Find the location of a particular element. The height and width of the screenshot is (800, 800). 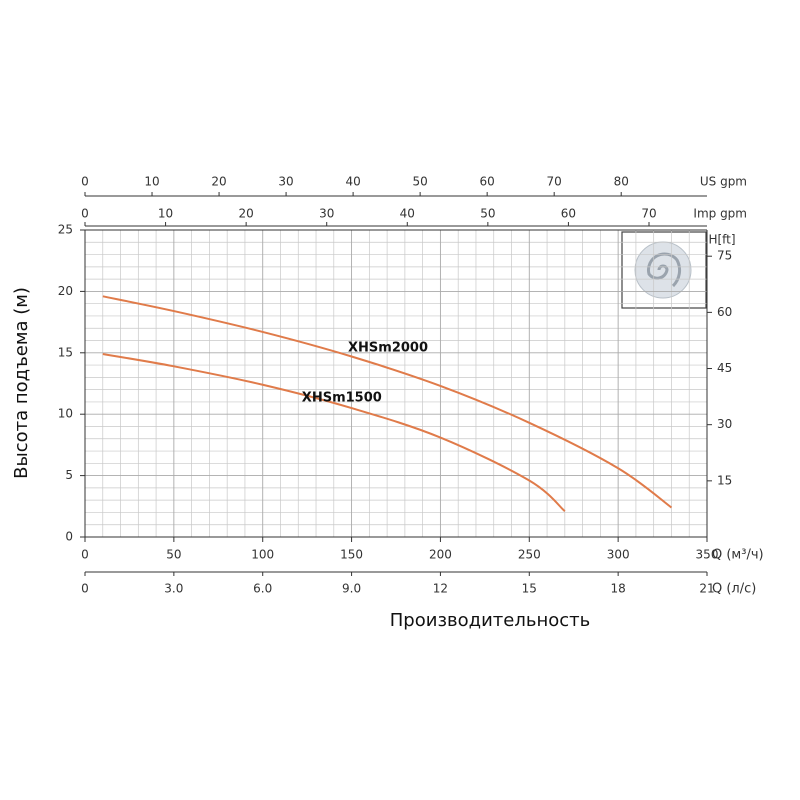

x-tick-label: 250 is located at coordinates (529, 555).